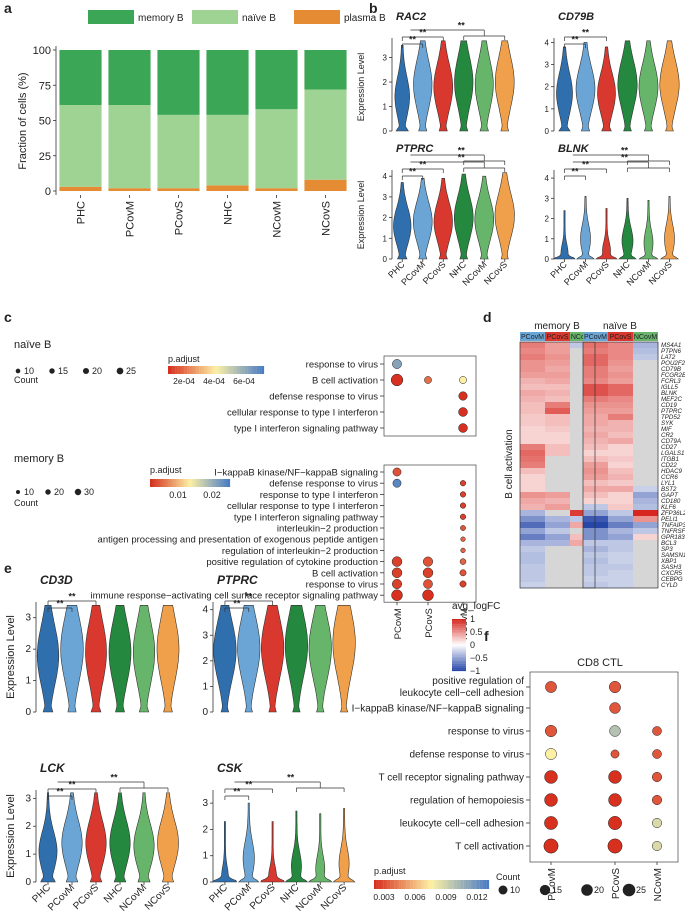 This screenshot has height=912, width=685. I want to click on gene-label: POU2F2, so click(673, 363).